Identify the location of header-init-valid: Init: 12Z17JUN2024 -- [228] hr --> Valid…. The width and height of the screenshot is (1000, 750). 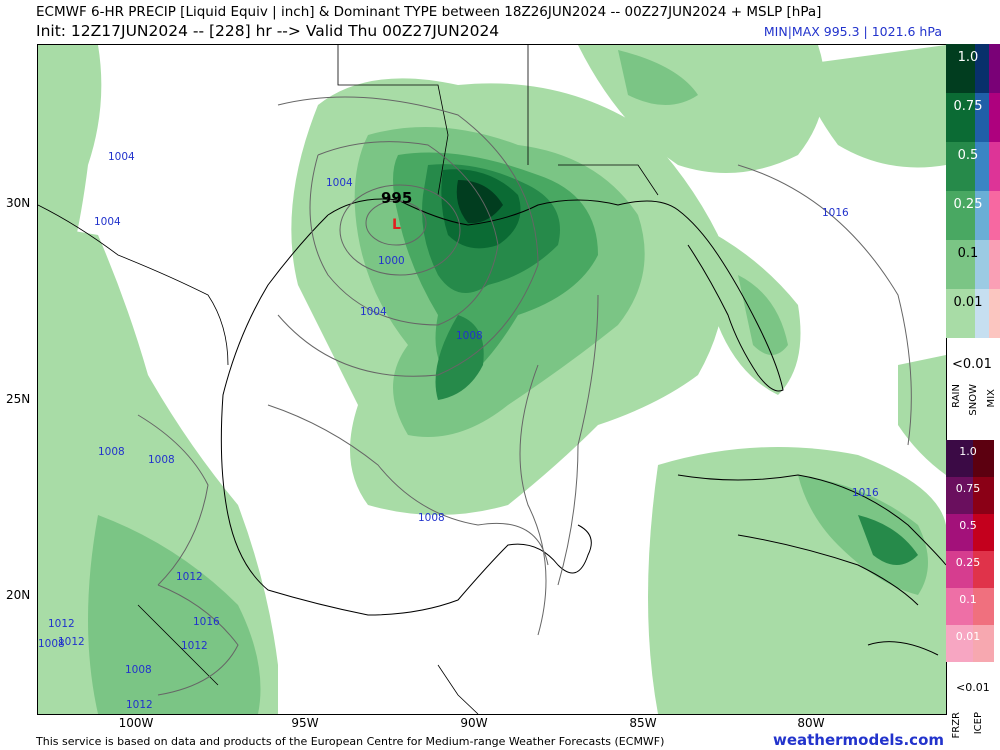
(268, 31).